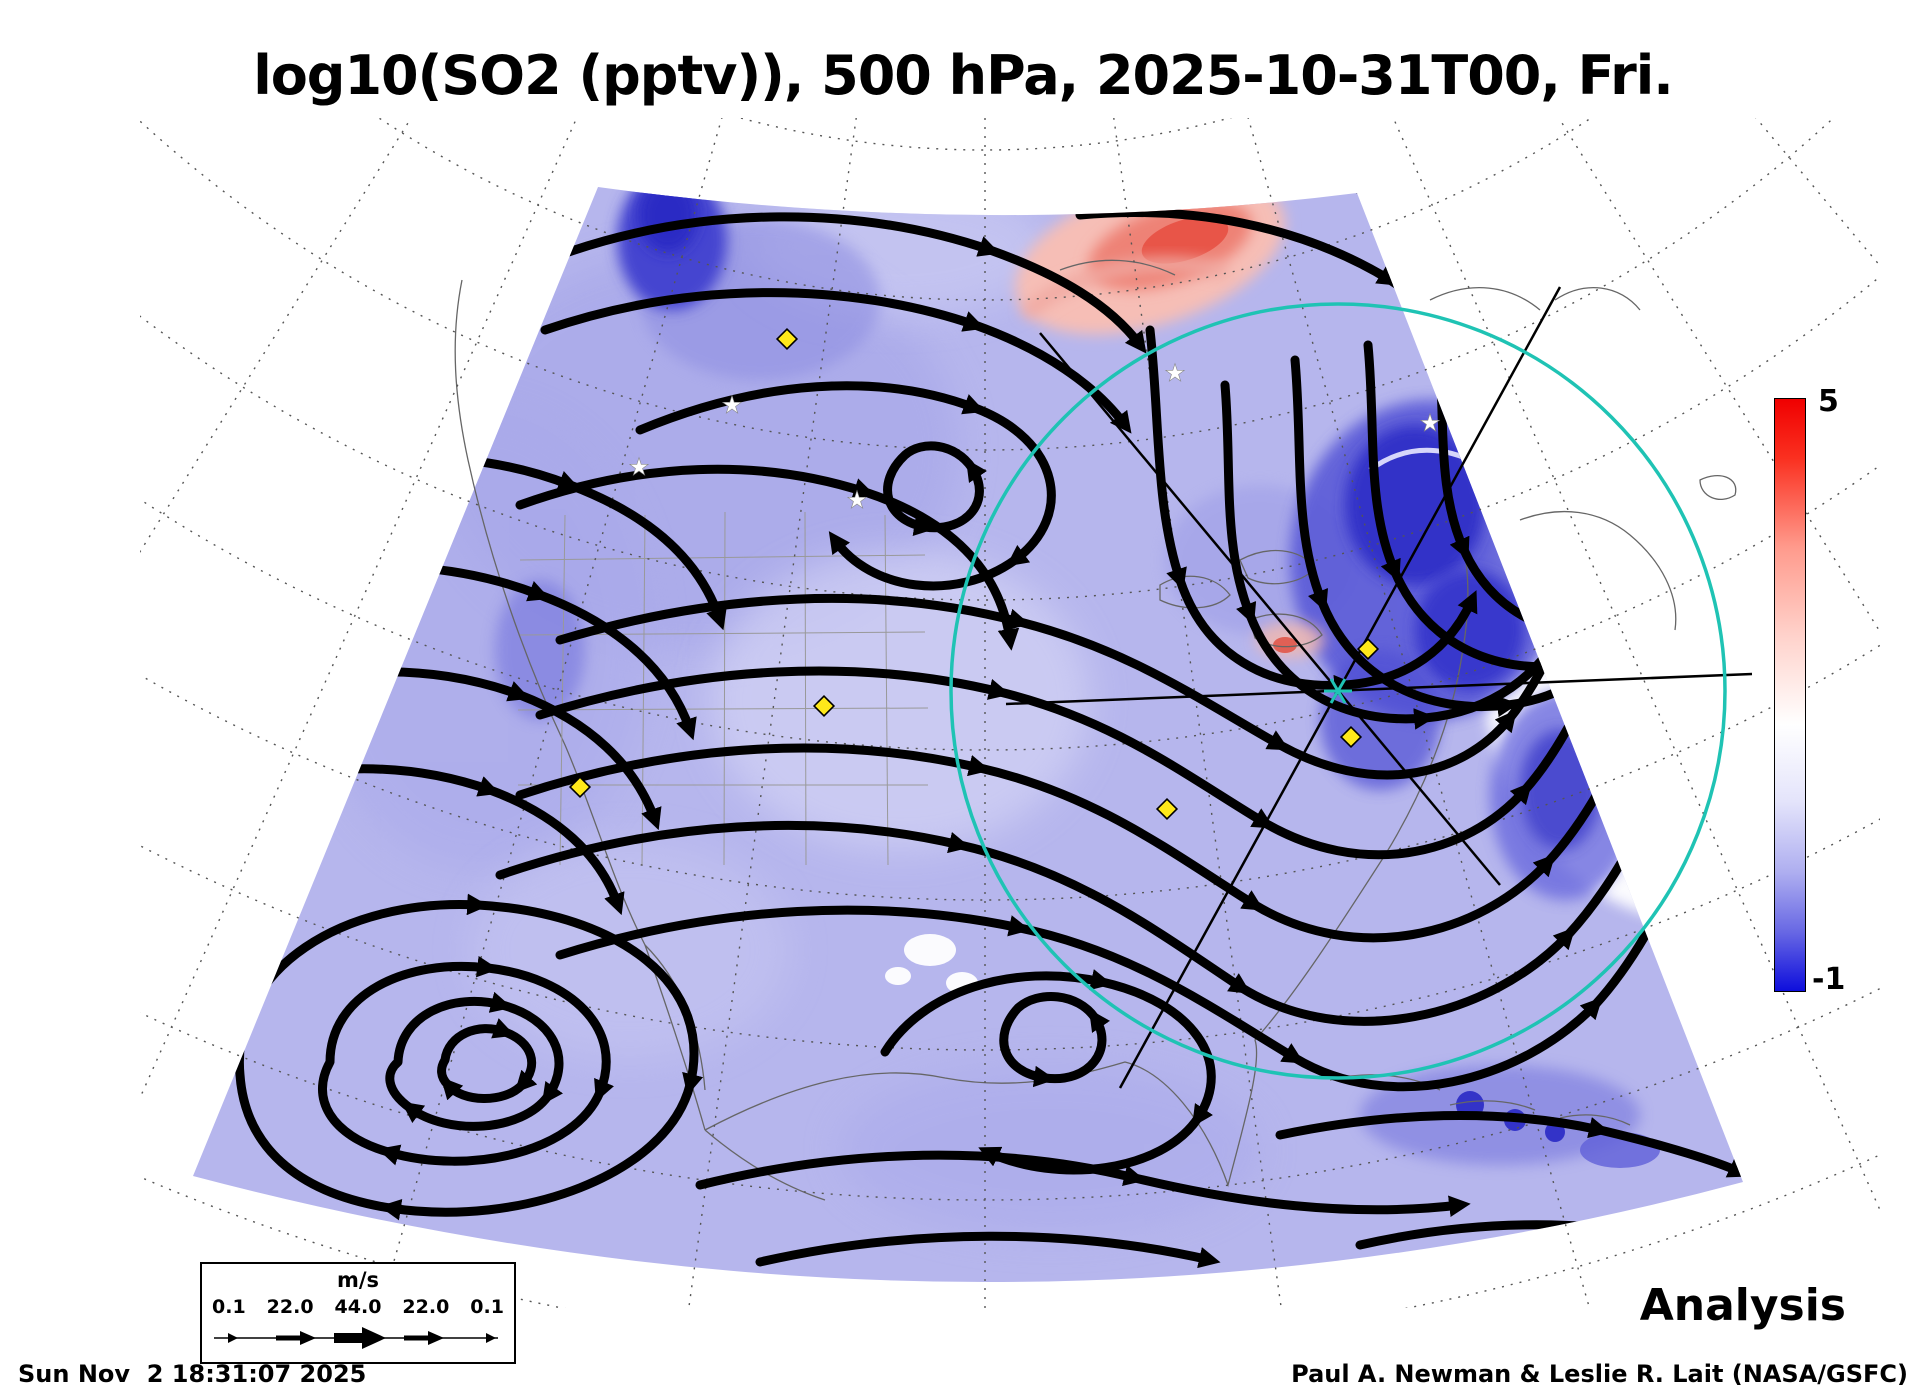 The image size is (1926, 1394). I want to click on colorbar, so click(1790, 695).